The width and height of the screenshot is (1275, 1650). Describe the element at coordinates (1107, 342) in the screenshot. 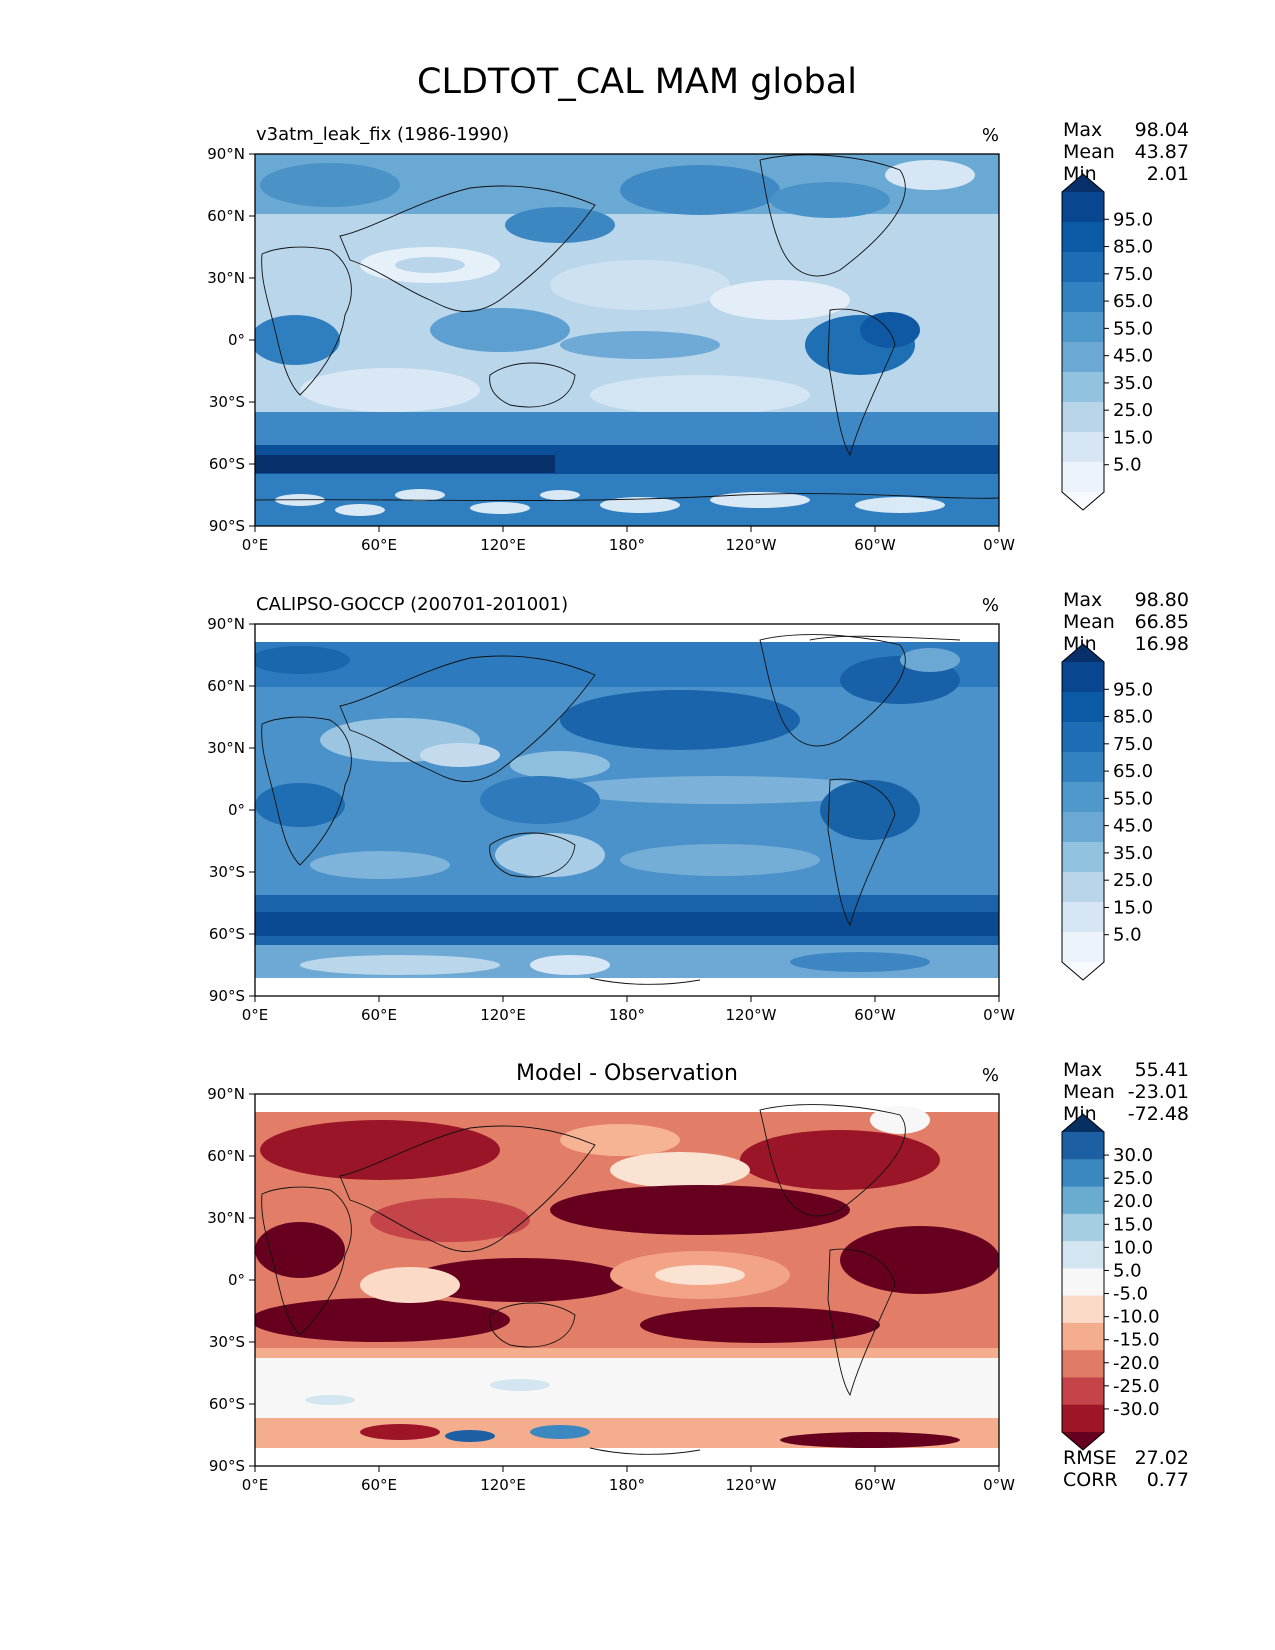

I see `colorbar: 95.0 85.0 75.0 65.0 55.0 45.0 35.0 25.0 15.0 5.0` at that location.